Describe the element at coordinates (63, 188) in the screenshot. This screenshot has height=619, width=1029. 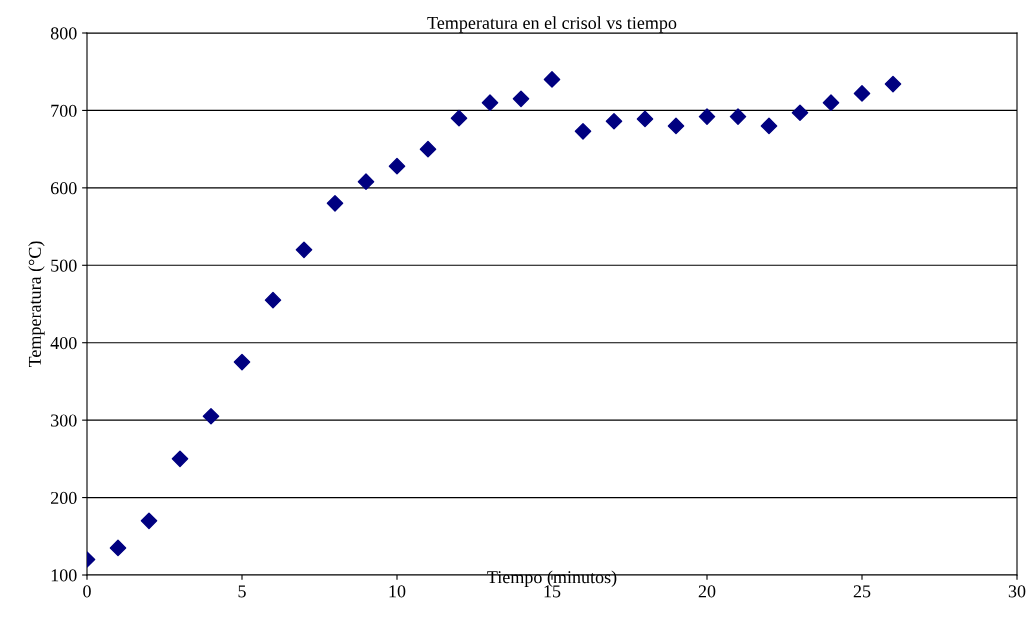
I see `y-tick-label: 600` at that location.